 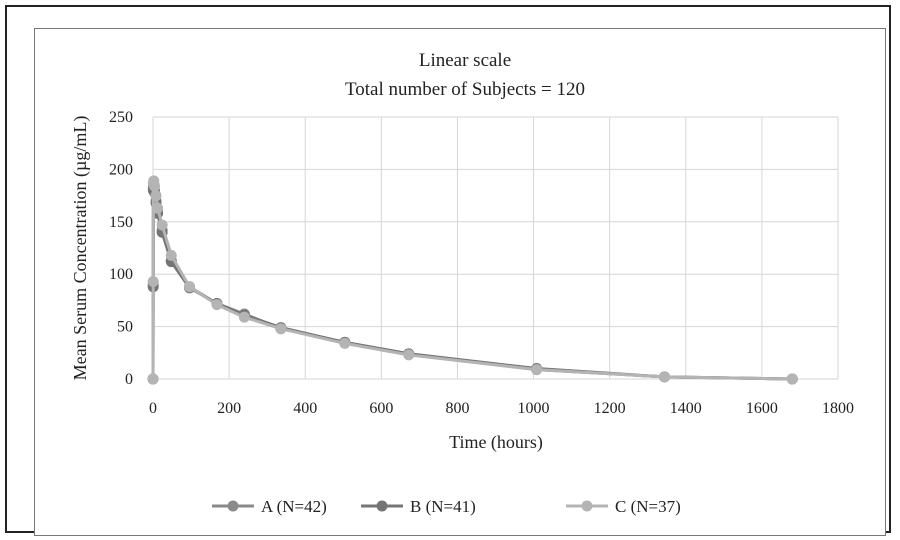 I want to click on y-axis-title: Mean Serum Concentration (µg/mL), so click(x=80, y=248).